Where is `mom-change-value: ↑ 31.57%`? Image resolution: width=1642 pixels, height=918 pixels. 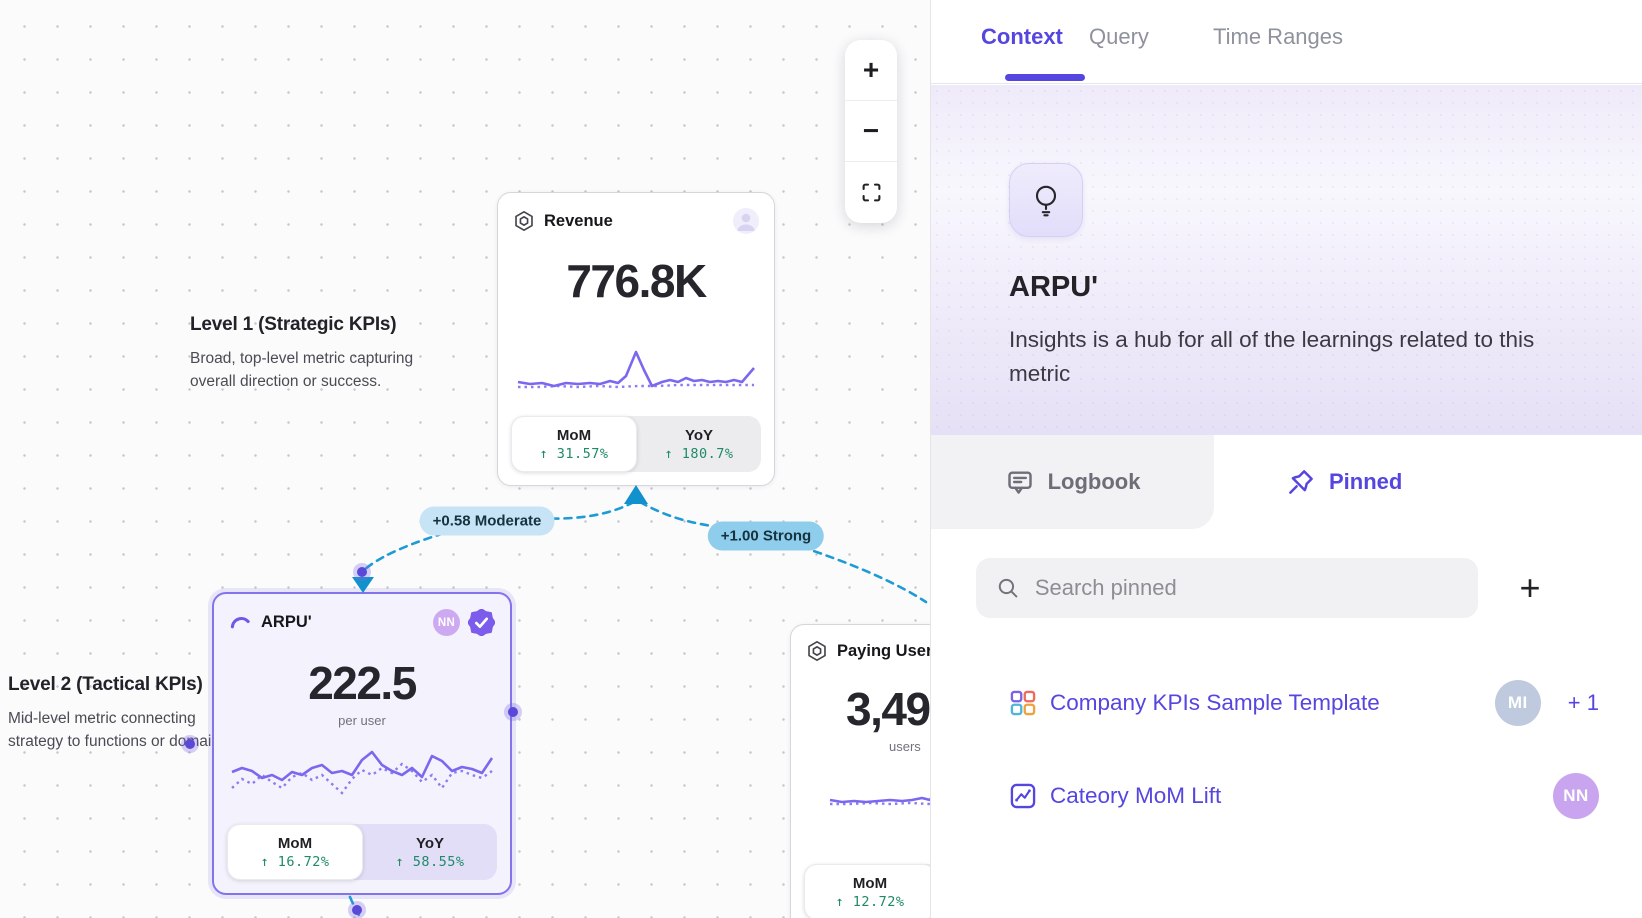
mom-change-value: ↑ 31.57% is located at coordinates (574, 453).